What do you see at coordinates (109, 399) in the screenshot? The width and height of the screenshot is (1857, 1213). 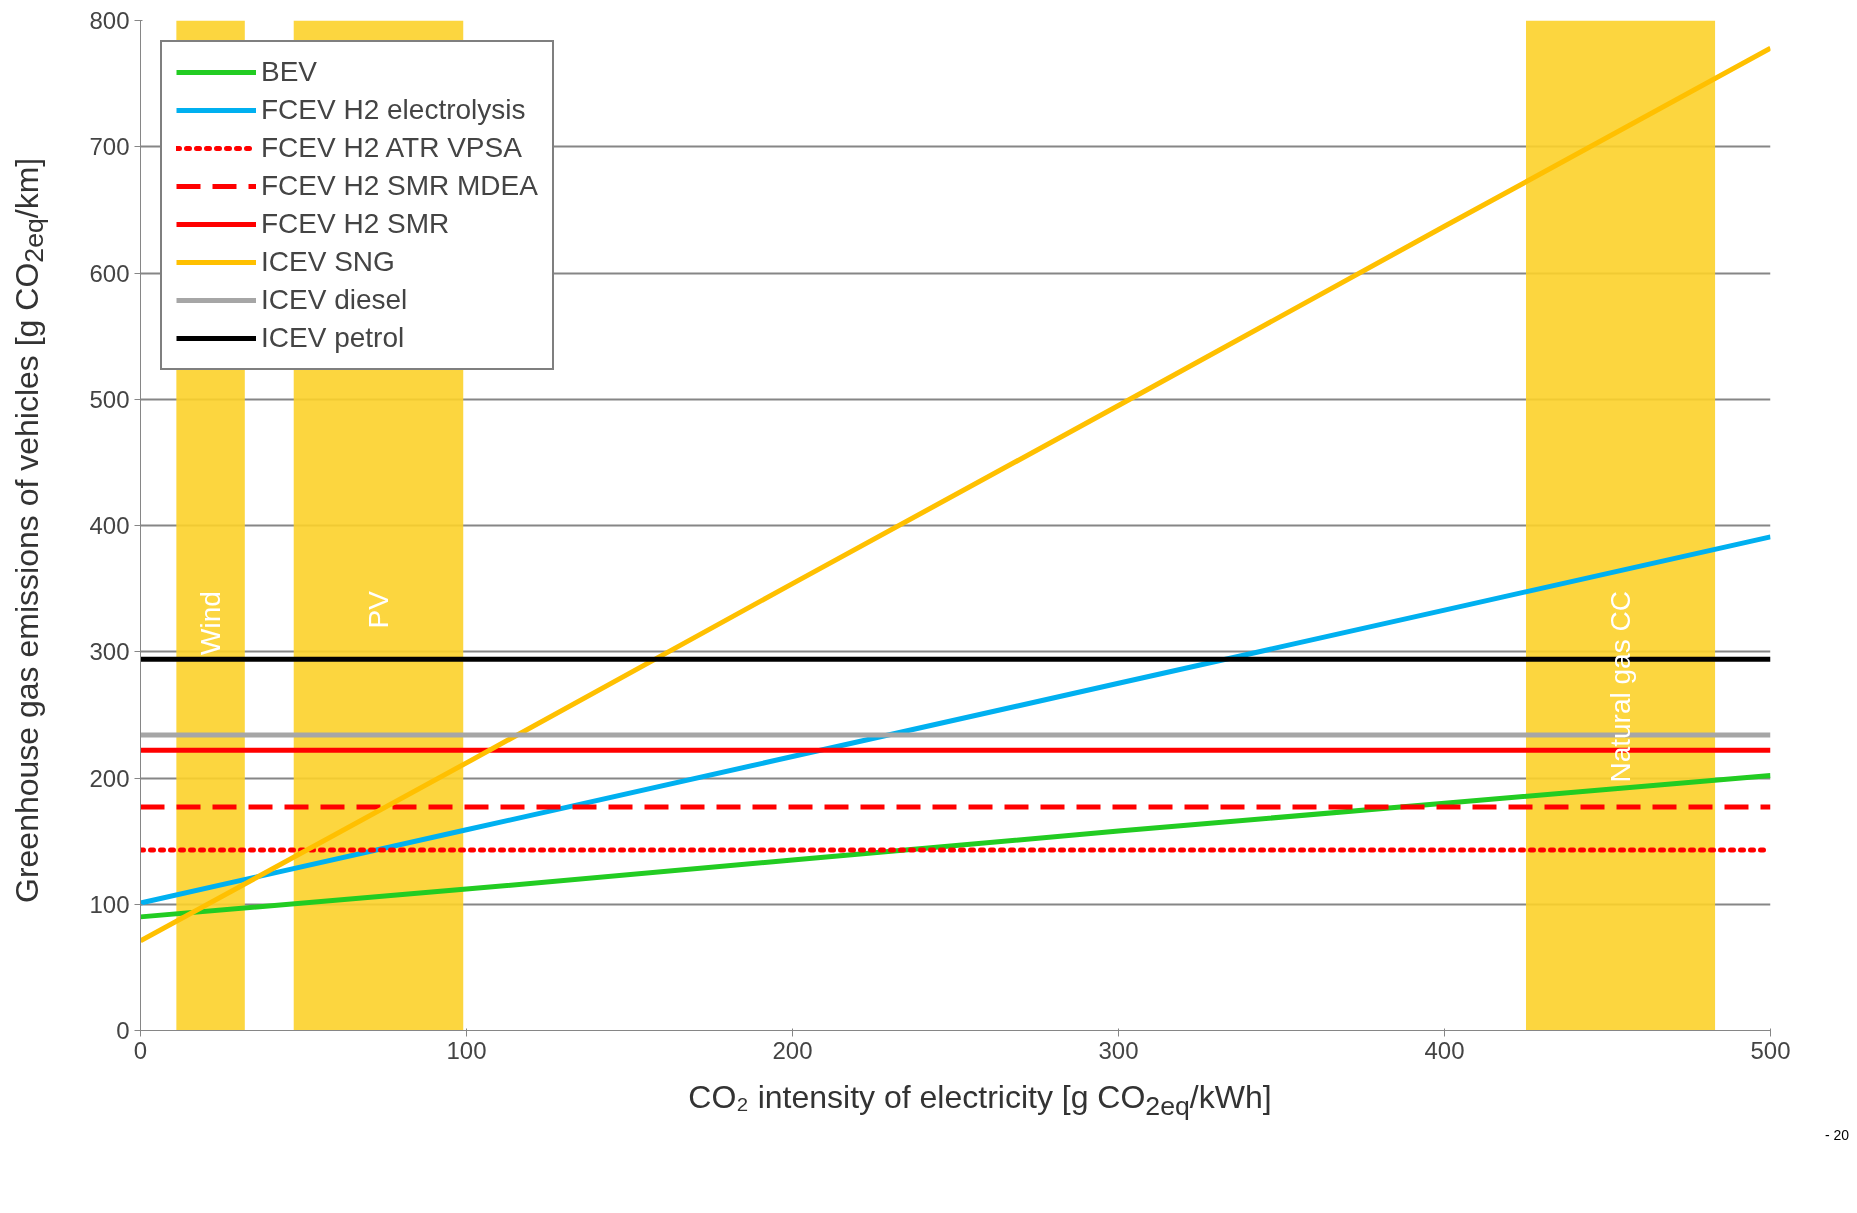 I see `y-tick-label: 500` at bounding box center [109, 399].